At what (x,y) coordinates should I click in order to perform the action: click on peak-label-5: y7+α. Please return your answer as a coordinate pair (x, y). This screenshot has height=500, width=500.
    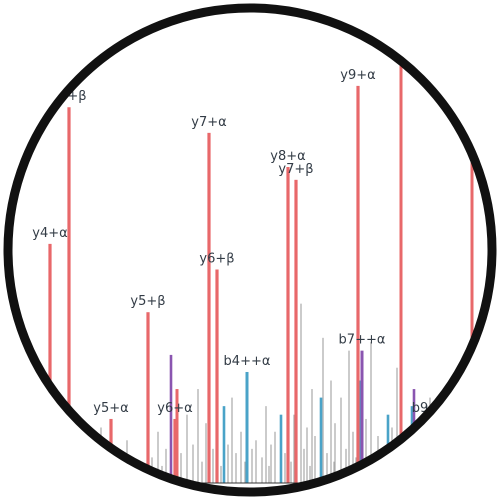
    Looking at the image, I should click on (208, 122).